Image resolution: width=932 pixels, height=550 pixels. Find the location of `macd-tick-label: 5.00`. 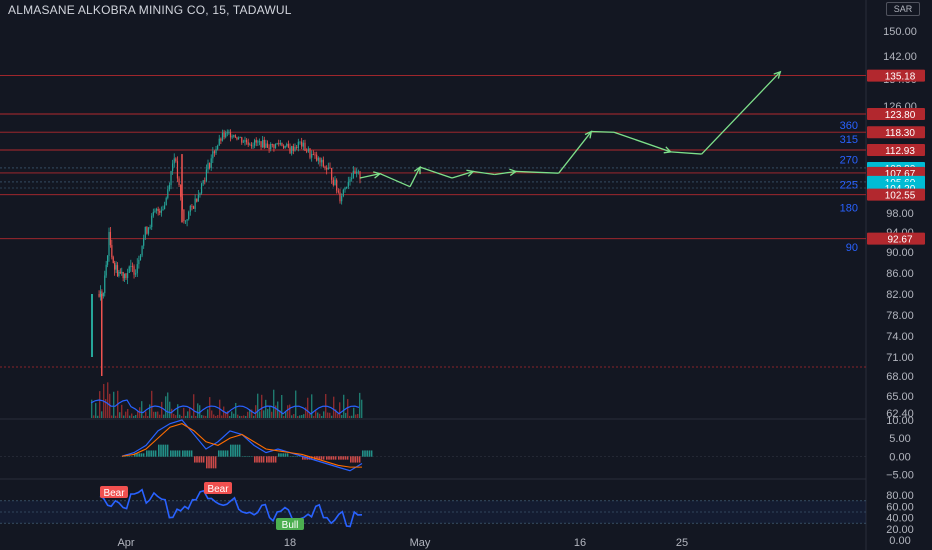

macd-tick-label: 5.00 is located at coordinates (899, 439).